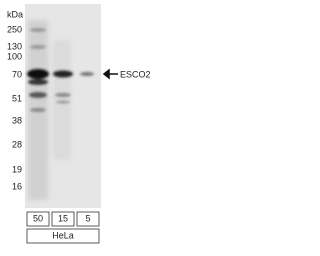 This screenshot has height=256, width=320. What do you see at coordinates (17, 169) in the screenshot?
I see `marker-label: 19` at bounding box center [17, 169].